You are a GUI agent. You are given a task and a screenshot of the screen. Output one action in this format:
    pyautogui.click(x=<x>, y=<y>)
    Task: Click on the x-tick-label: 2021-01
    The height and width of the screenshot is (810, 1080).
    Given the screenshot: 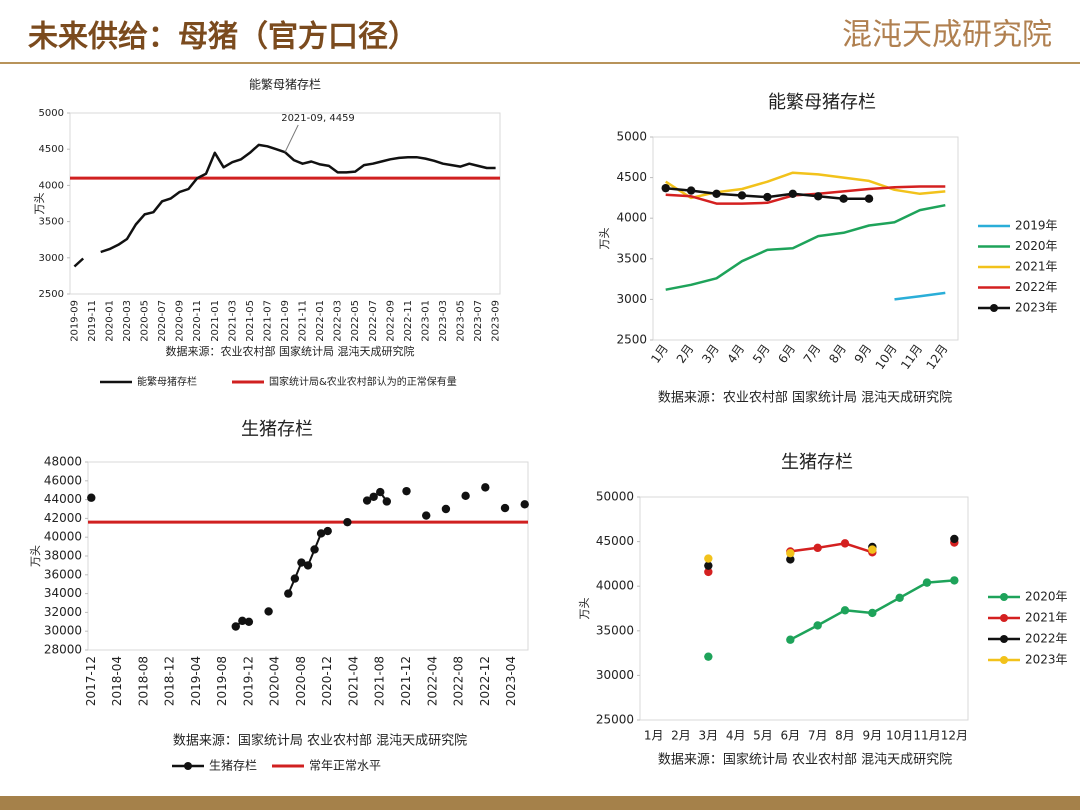 What is the action you would take?
    pyautogui.click(x=215, y=321)
    